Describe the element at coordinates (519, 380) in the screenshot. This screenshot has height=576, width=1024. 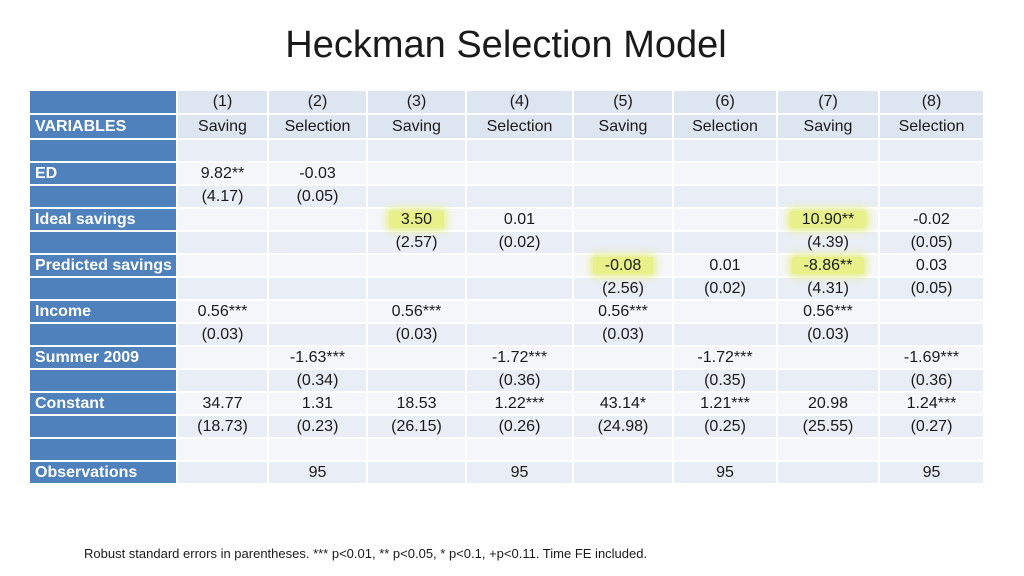
I see `table-cell: (0.36)` at that location.